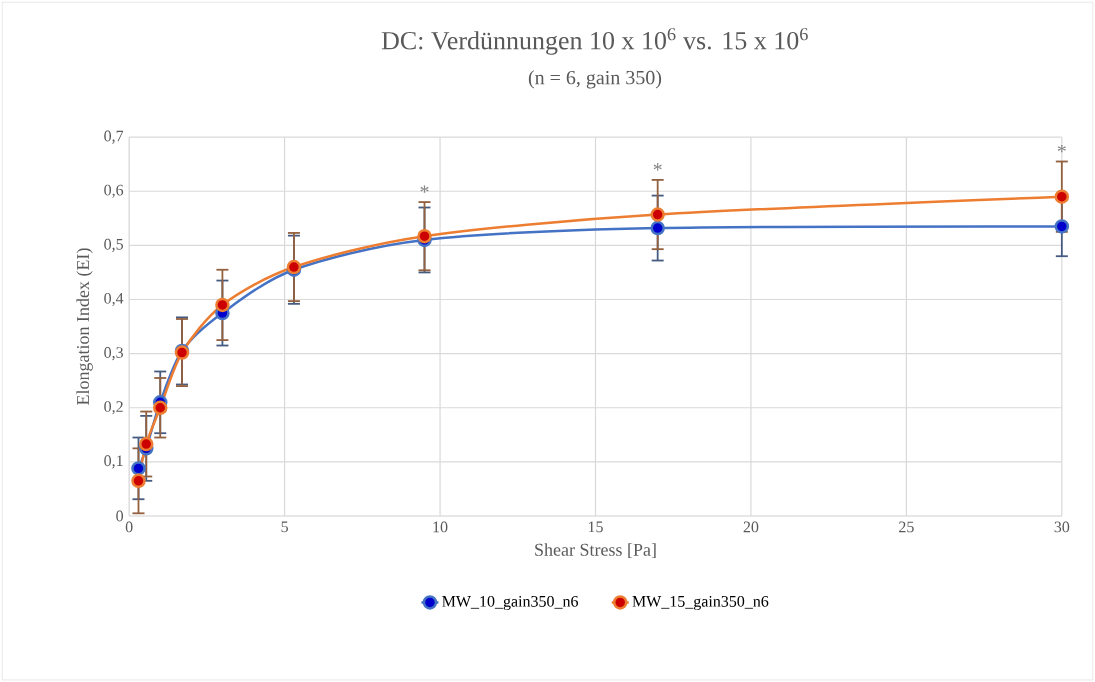 Image resolution: width=1095 pixels, height=682 pixels. I want to click on x-tick-label: 30, so click(1062, 527).